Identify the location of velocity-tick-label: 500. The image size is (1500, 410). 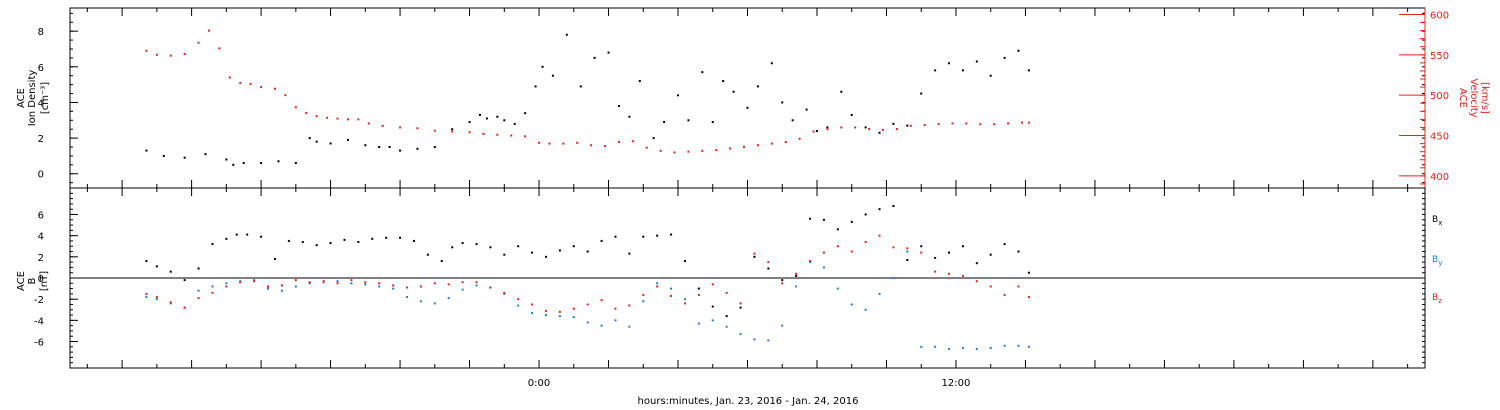
(1439, 96).